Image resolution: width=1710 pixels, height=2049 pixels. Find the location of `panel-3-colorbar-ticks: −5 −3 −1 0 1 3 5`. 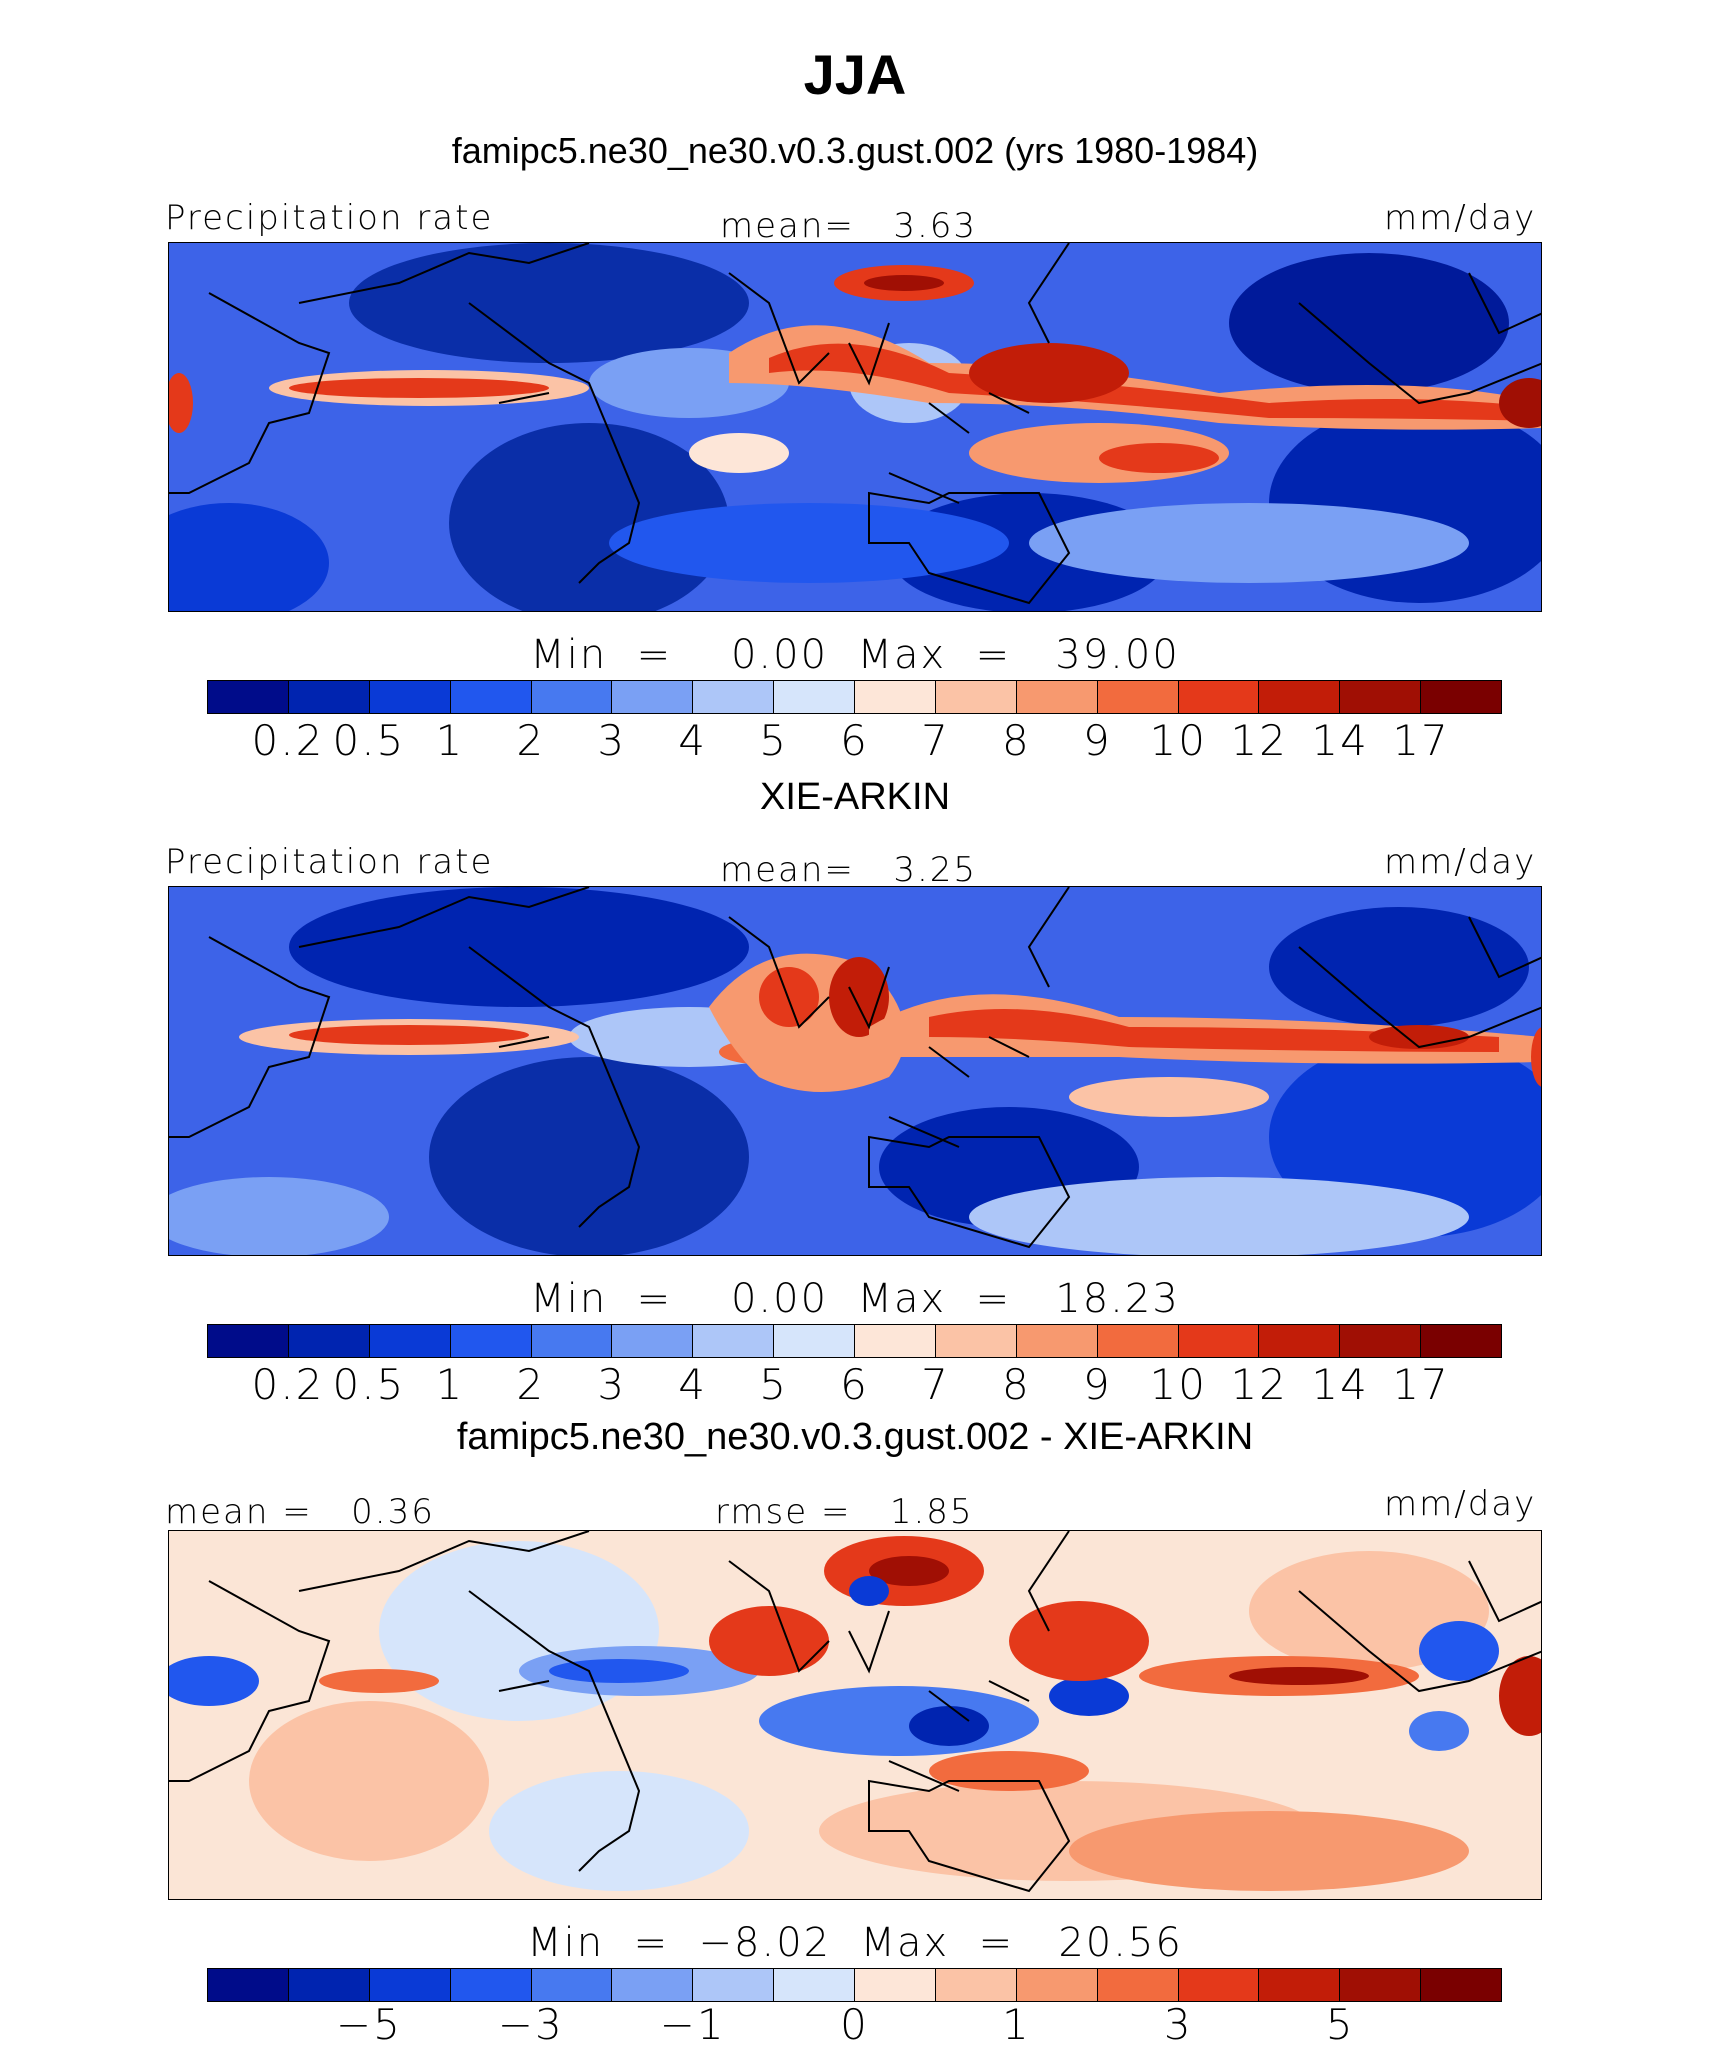

panel-3-colorbar-ticks: −5 −3 −1 0 1 3 5 is located at coordinates (854, 2024).